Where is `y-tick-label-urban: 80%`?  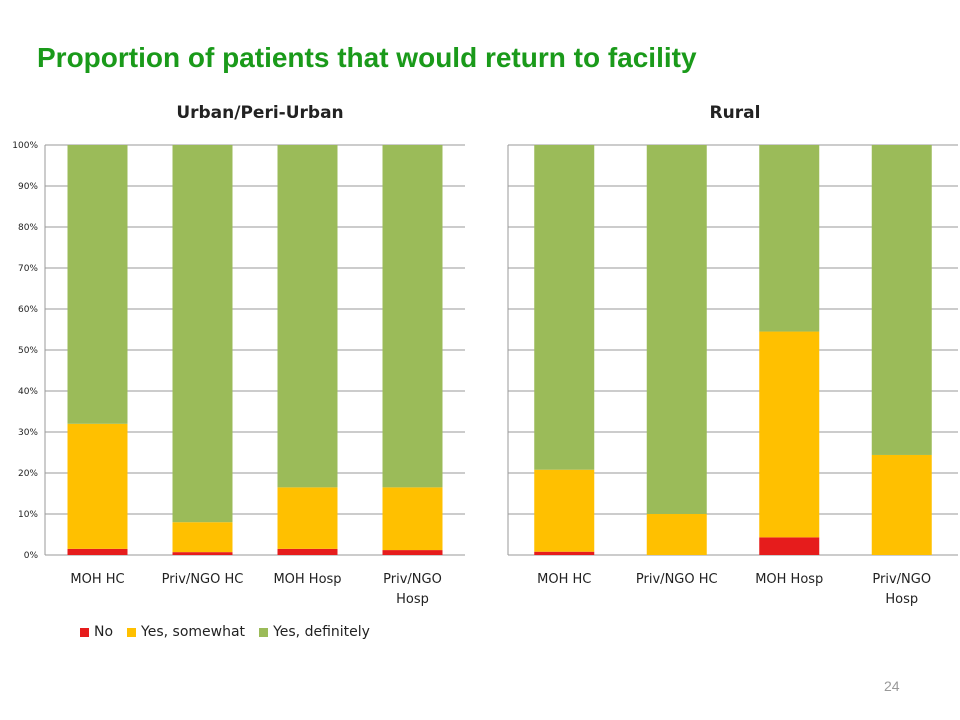
y-tick-label-urban: 80% is located at coordinates (28, 228).